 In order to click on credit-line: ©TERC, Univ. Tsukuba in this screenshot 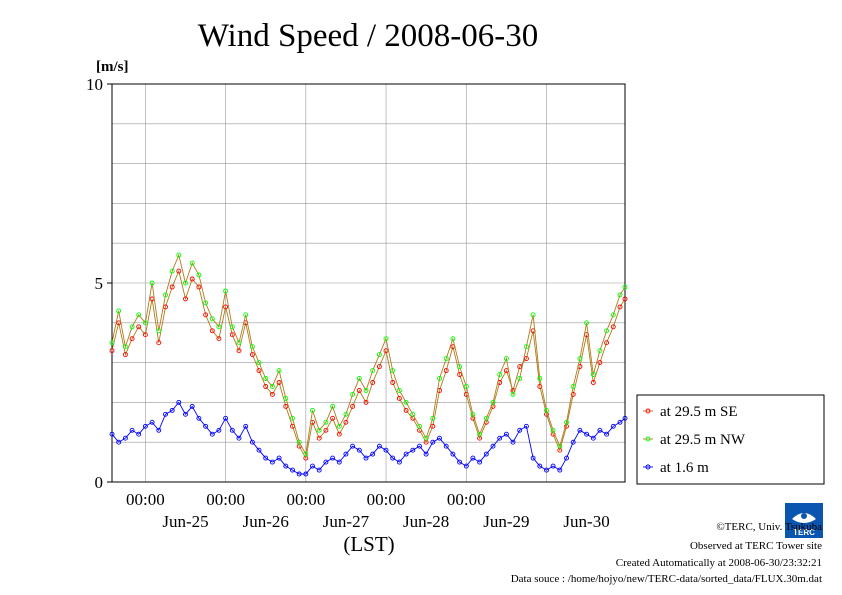, I will do `click(769, 527)`.